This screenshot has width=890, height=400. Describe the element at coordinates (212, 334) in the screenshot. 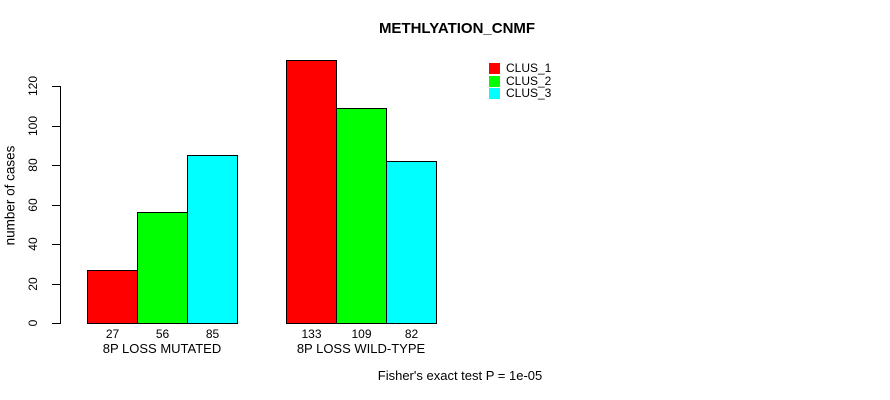

I see `bar-value-label: 85` at that location.